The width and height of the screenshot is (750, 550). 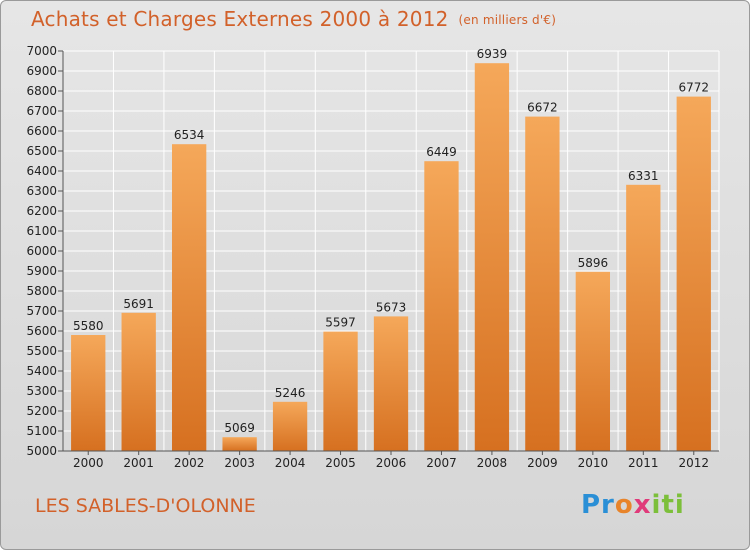 What do you see at coordinates (492, 54) in the screenshot?
I see `data-label-2008: 6939` at bounding box center [492, 54].